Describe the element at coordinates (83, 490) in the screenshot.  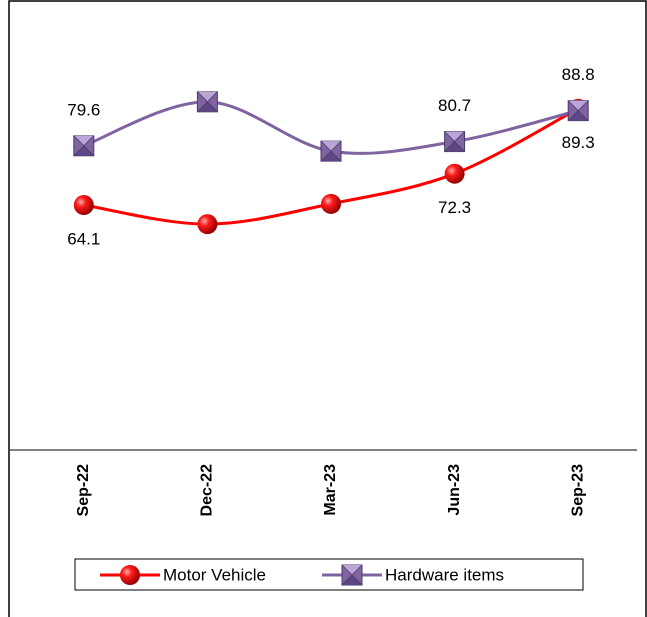
I see `x-tick-label: Sep-22` at that location.